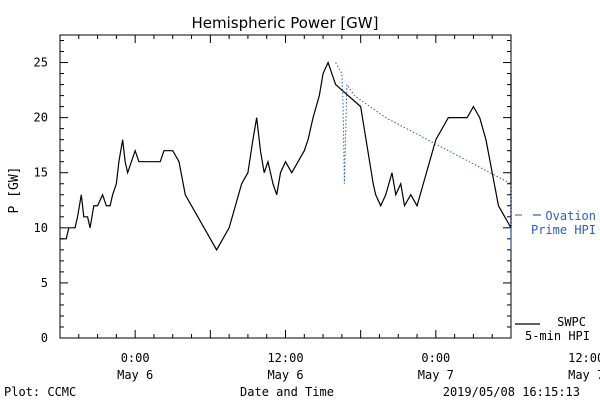  Describe the element at coordinates (511, 392) in the screenshot. I see `footer-timestamp: 2019/05/08 16:15:13` at that location.